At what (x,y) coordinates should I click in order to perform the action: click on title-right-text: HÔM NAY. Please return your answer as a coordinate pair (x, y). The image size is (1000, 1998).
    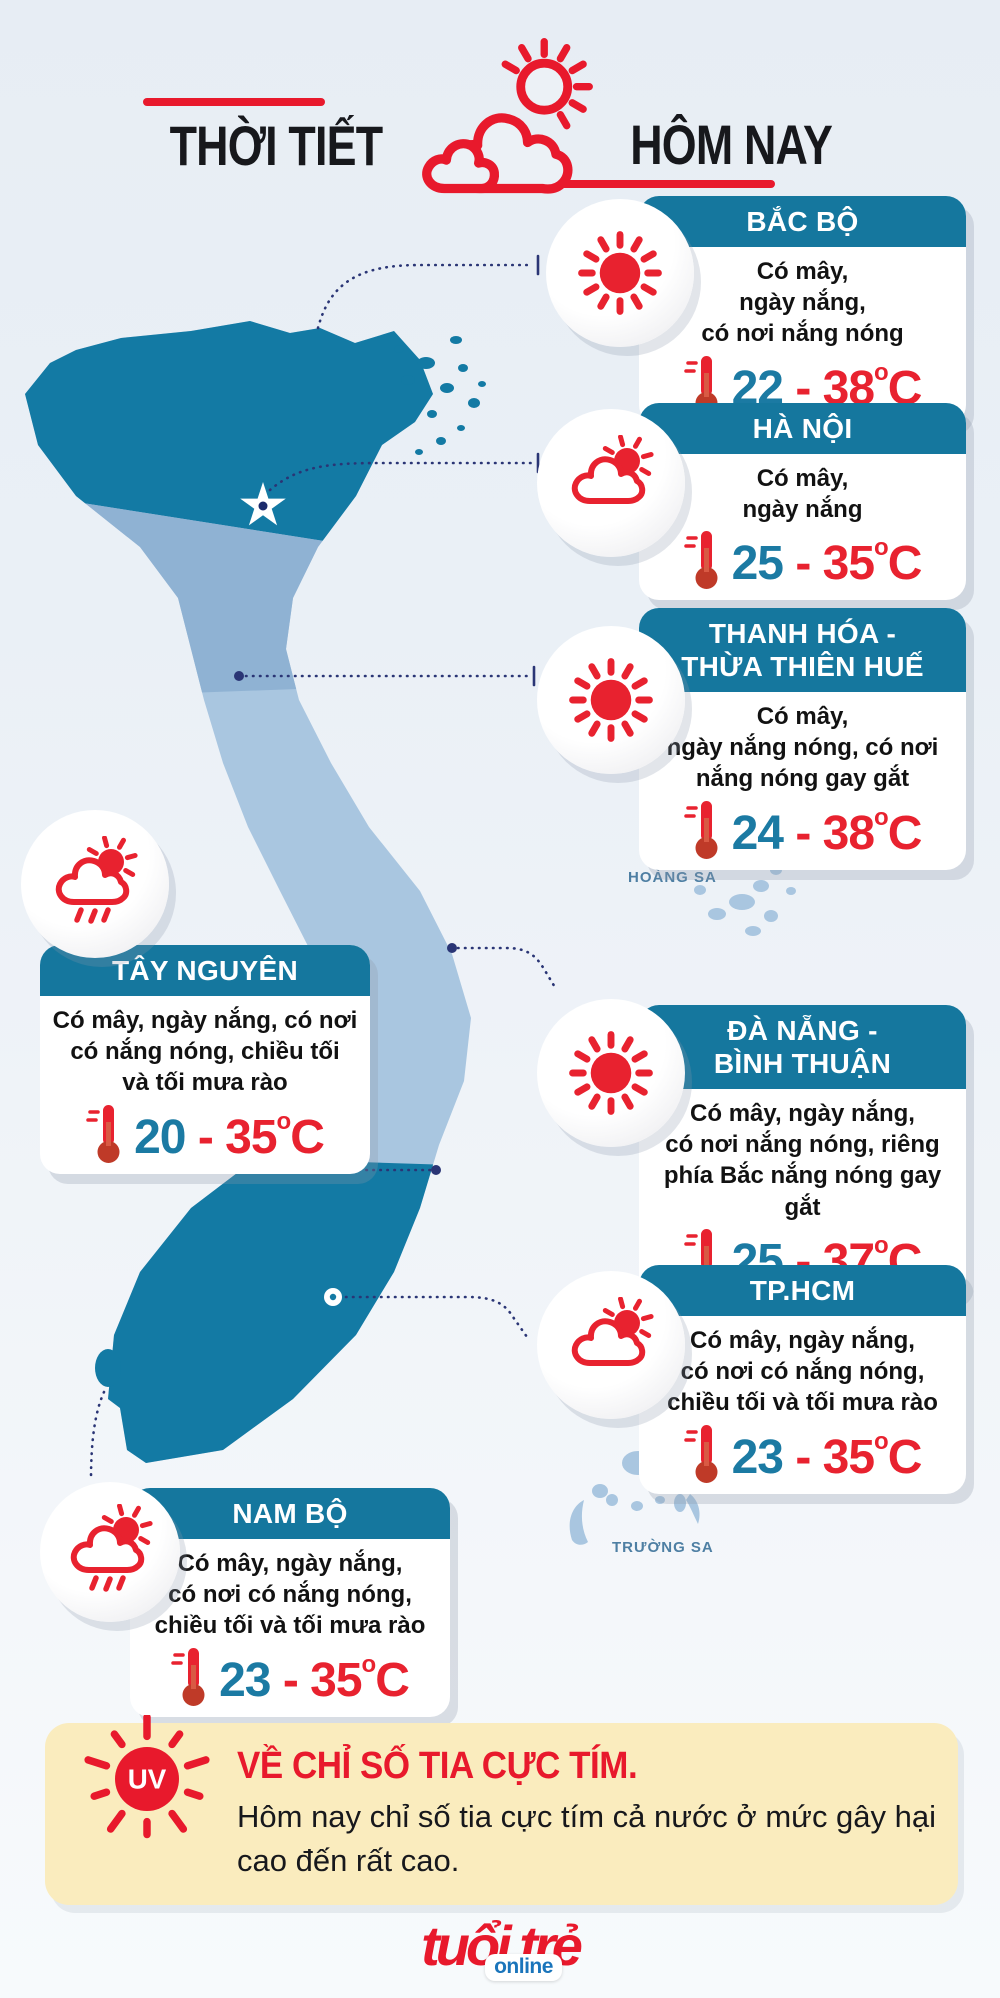
    Looking at the image, I should click on (731, 144).